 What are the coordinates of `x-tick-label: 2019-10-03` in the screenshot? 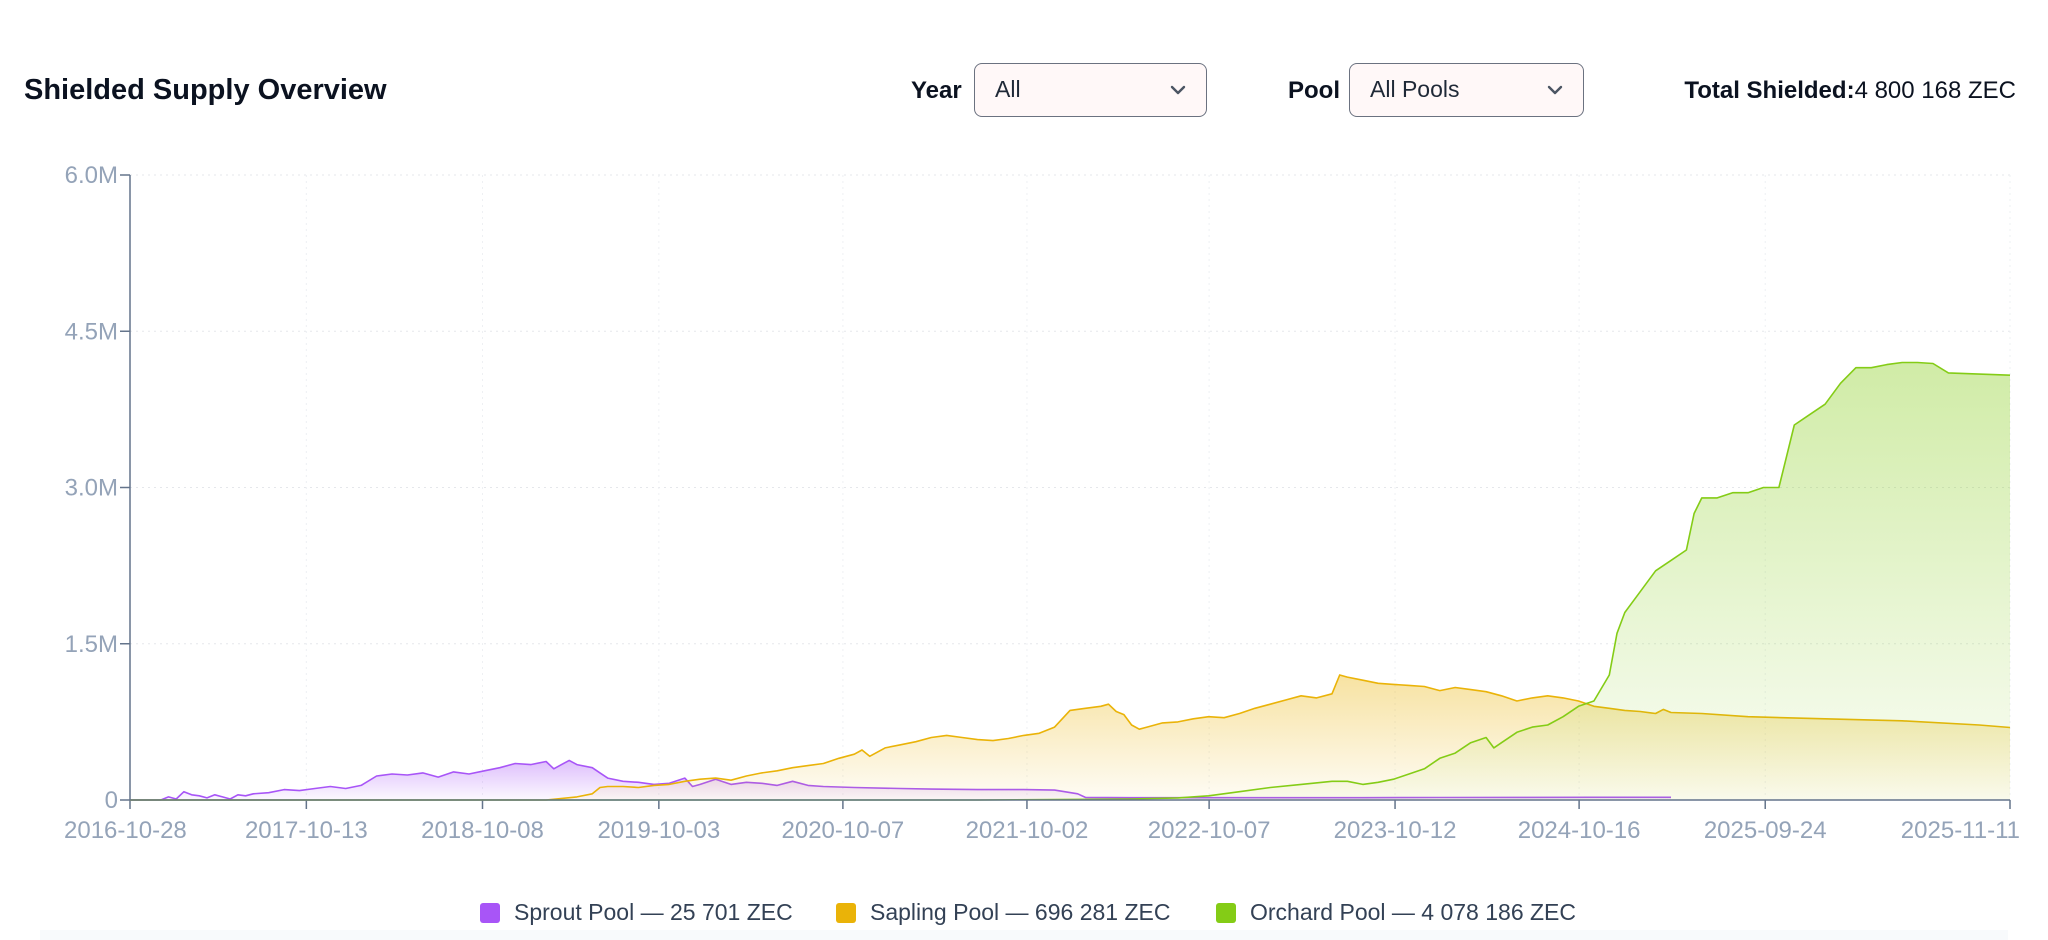 It's located at (658, 830).